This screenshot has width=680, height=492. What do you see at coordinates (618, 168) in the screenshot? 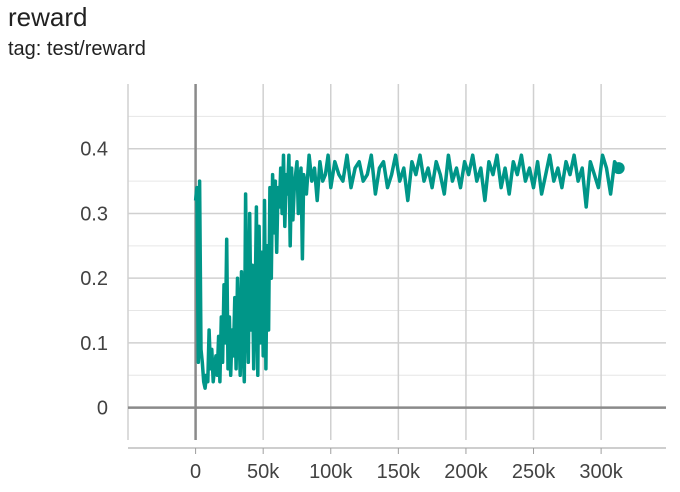
I see `series-last-point-marker` at bounding box center [618, 168].